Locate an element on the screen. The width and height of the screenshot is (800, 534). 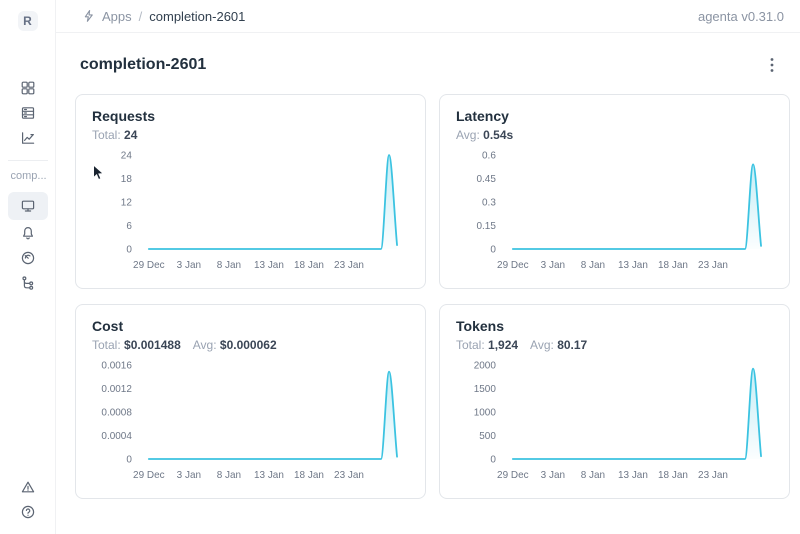
sidebar-item-analytics is located at coordinates (28, 137).